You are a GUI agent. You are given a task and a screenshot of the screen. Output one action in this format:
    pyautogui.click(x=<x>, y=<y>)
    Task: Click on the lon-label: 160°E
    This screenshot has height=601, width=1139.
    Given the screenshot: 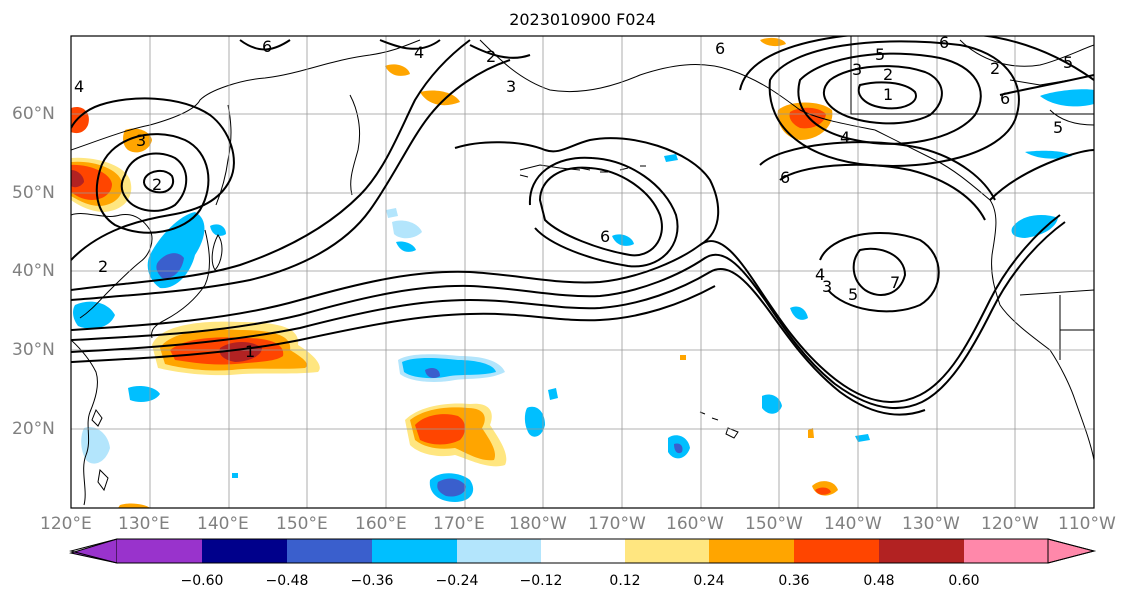 What is the action you would take?
    pyautogui.click(x=381, y=524)
    